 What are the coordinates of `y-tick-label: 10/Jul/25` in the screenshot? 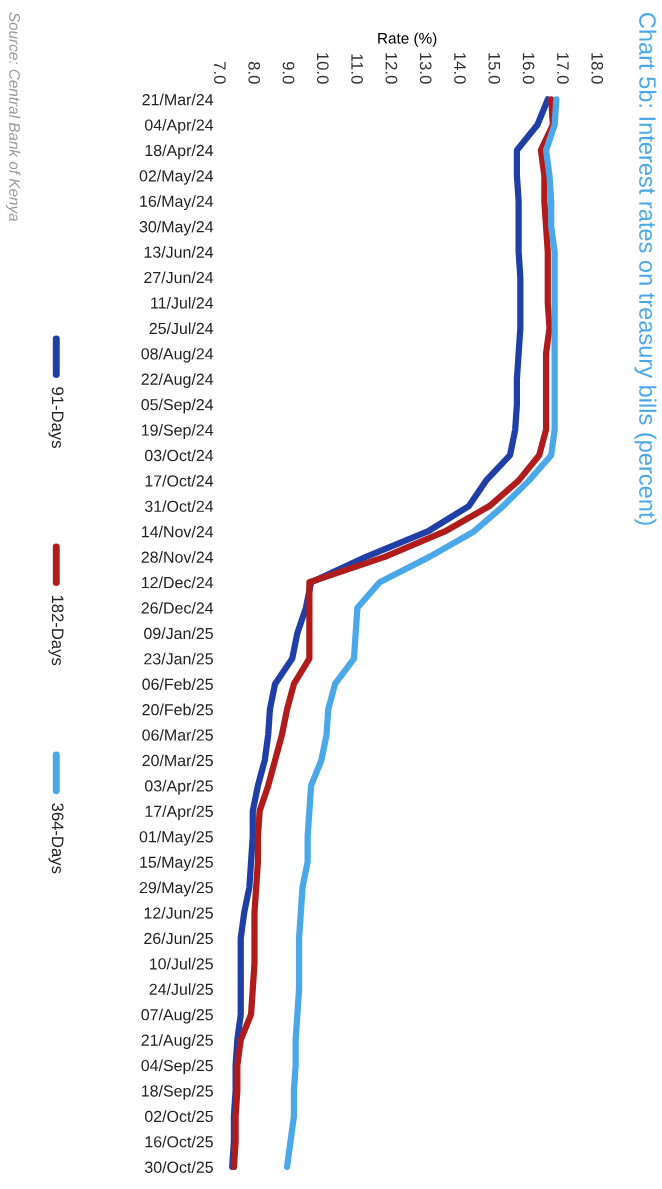 It's located at (181, 963).